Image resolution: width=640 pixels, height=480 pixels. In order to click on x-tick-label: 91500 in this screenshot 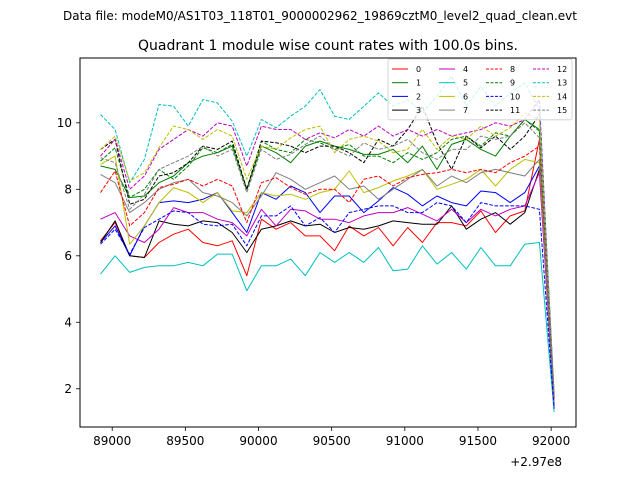, I will do `click(478, 441)`.